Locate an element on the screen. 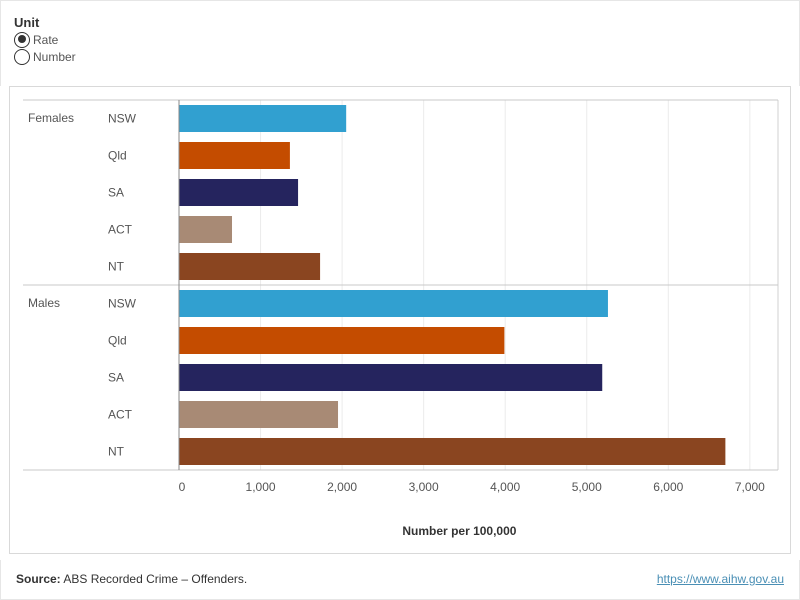  bar-females-nsw is located at coordinates (263, 118).